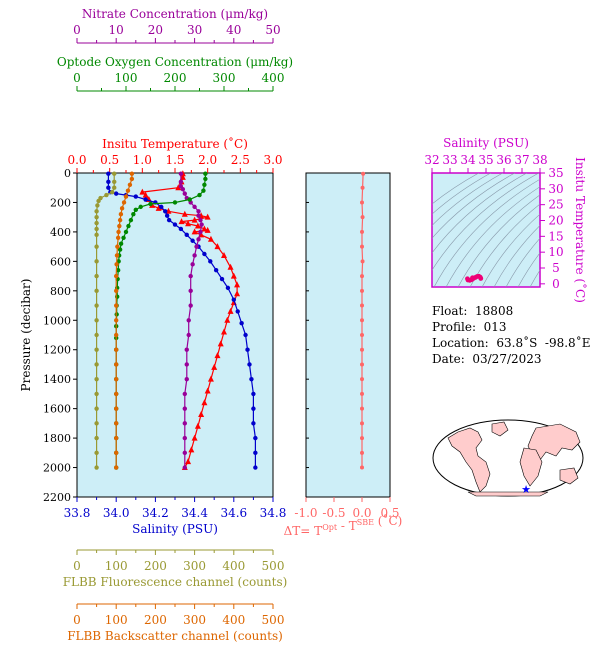 This screenshot has width=609, height=663. I want to click on location: Location: 63.8˚S -98.8˚E, so click(511, 343).